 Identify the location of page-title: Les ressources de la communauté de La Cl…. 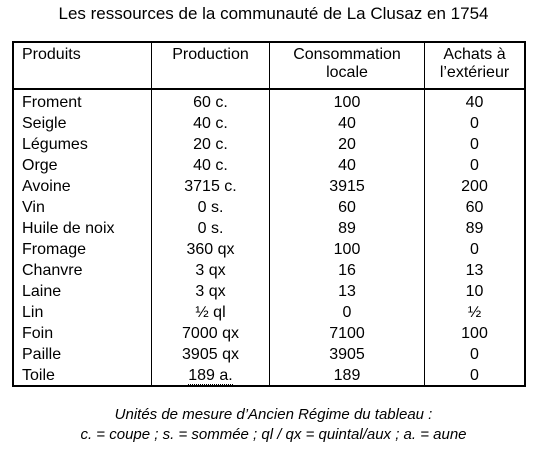
(273, 13).